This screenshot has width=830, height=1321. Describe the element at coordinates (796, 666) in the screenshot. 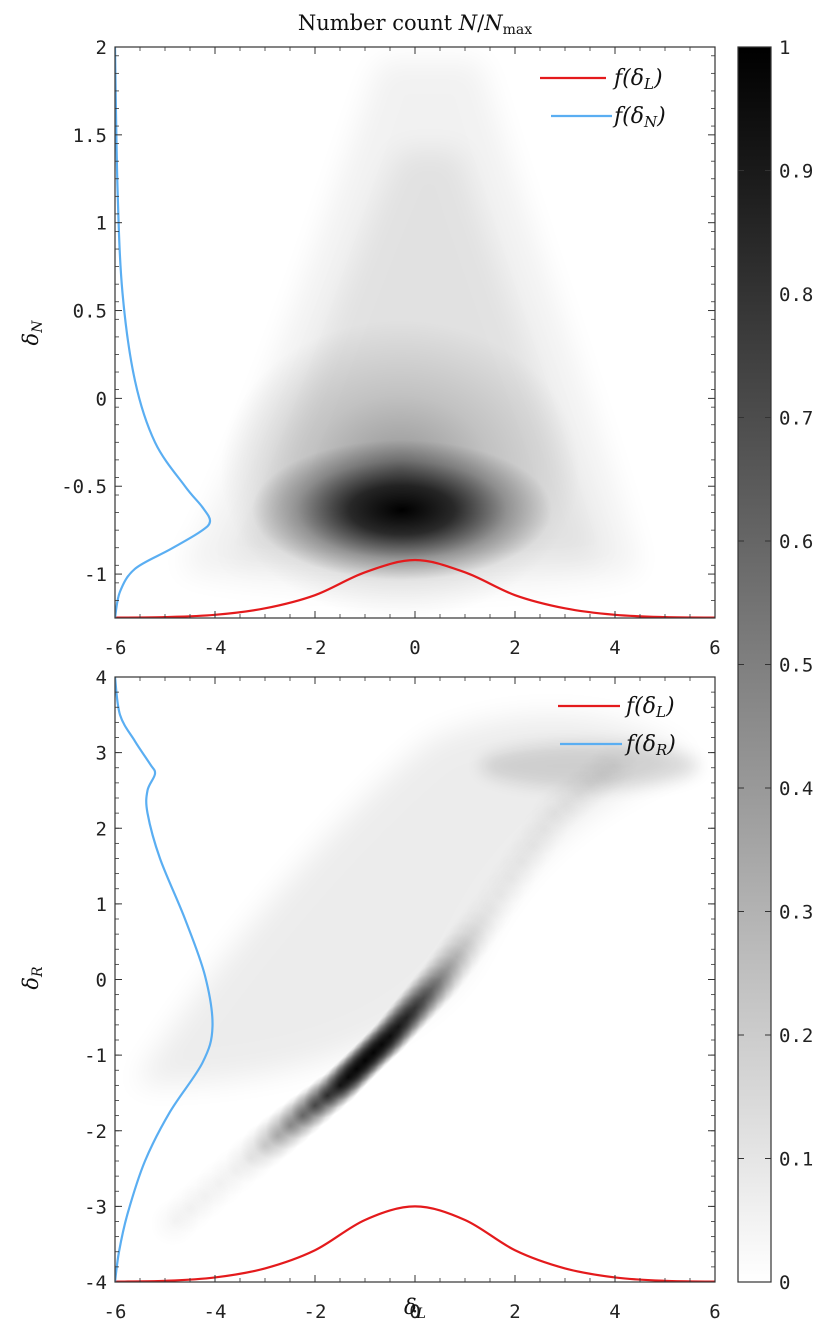

I see `colorbar-tick-label: 0.5` at that location.